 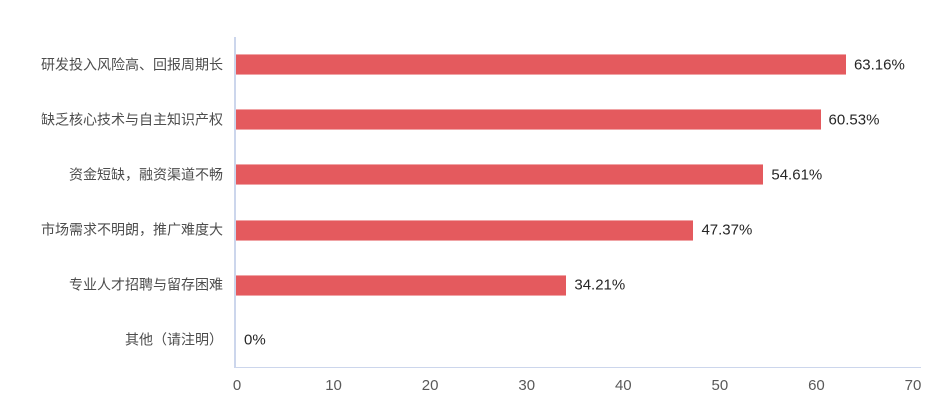 What do you see at coordinates (237, 385) in the screenshot?
I see `x-axis-tick-label: 0` at bounding box center [237, 385].